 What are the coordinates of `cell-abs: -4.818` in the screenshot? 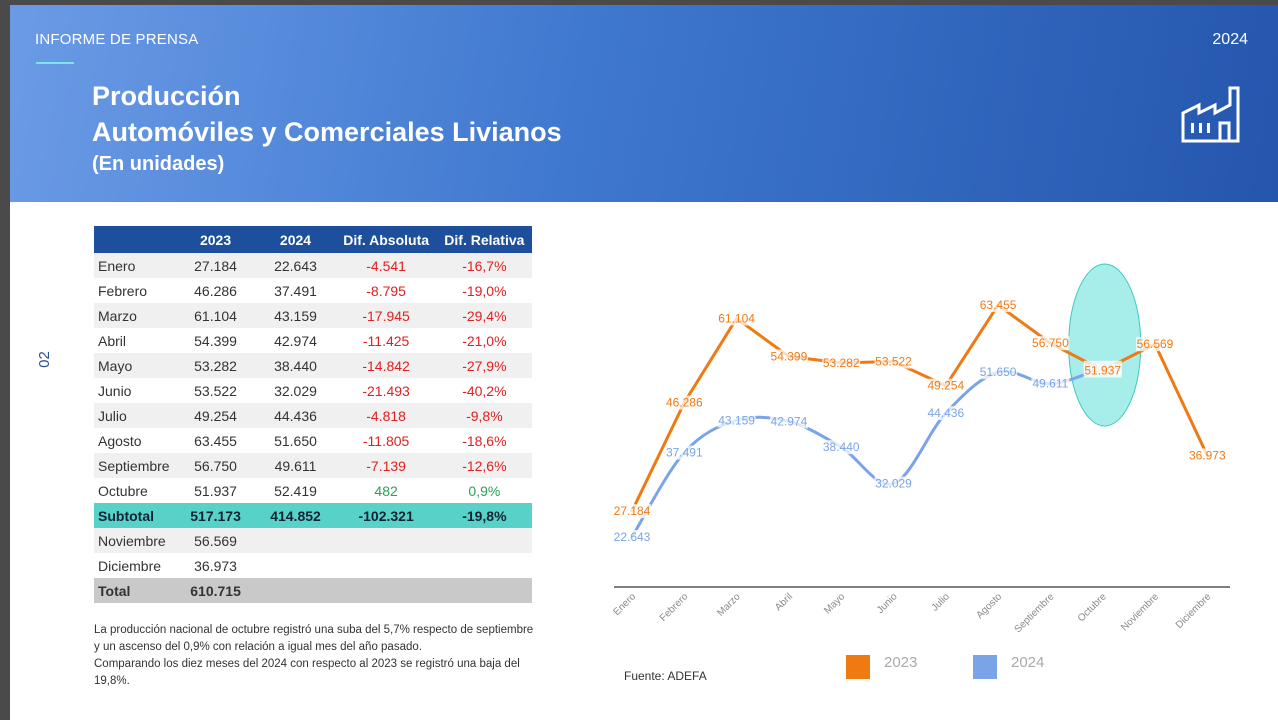 It's located at (386, 415).